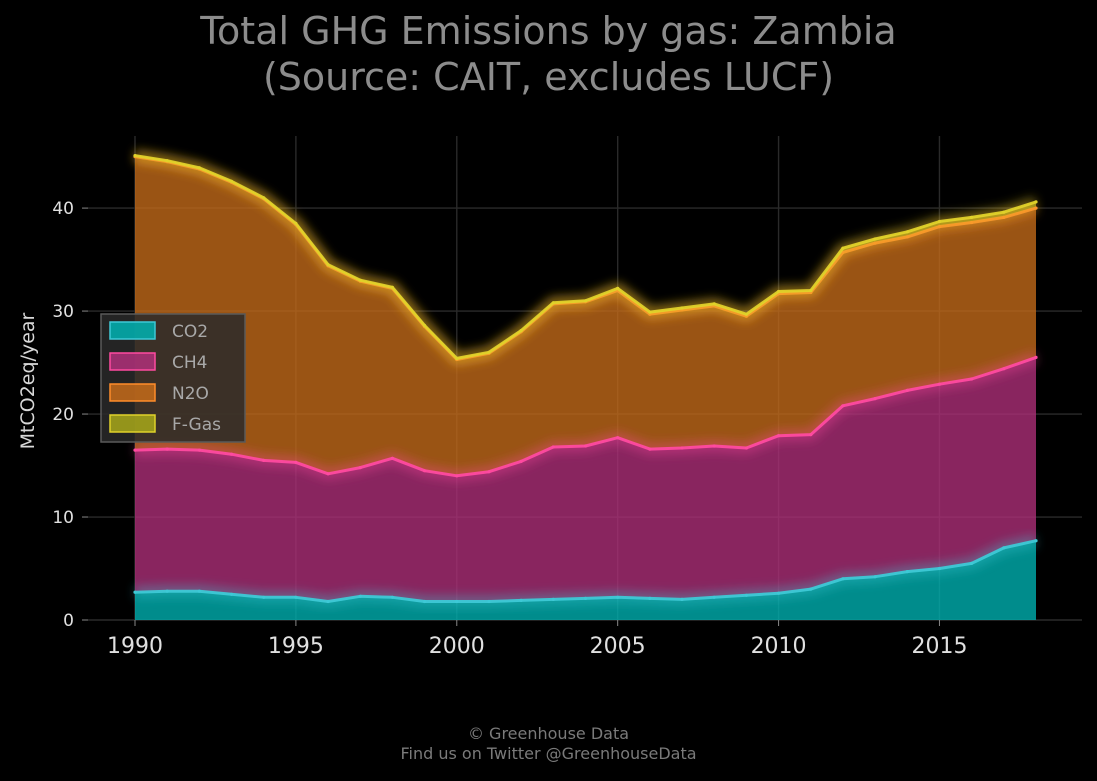 Image resolution: width=1097 pixels, height=781 pixels. What do you see at coordinates (63, 209) in the screenshot?
I see `y-tick-label-40: 40` at bounding box center [63, 209].